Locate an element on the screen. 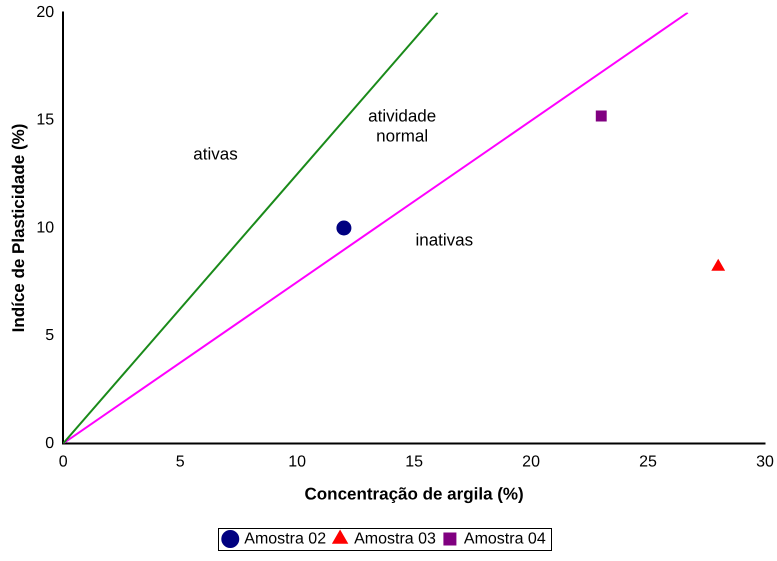 This screenshot has width=777, height=561. y-tick-label: 10 is located at coordinates (45, 227).